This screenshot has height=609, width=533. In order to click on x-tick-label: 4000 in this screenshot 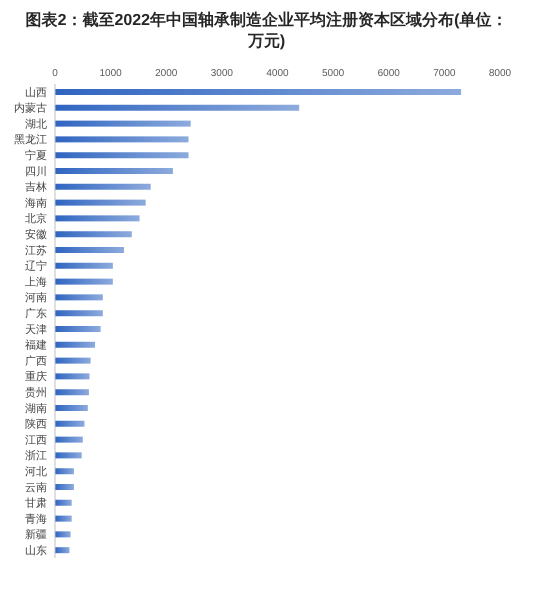, I will do `click(278, 73)`.